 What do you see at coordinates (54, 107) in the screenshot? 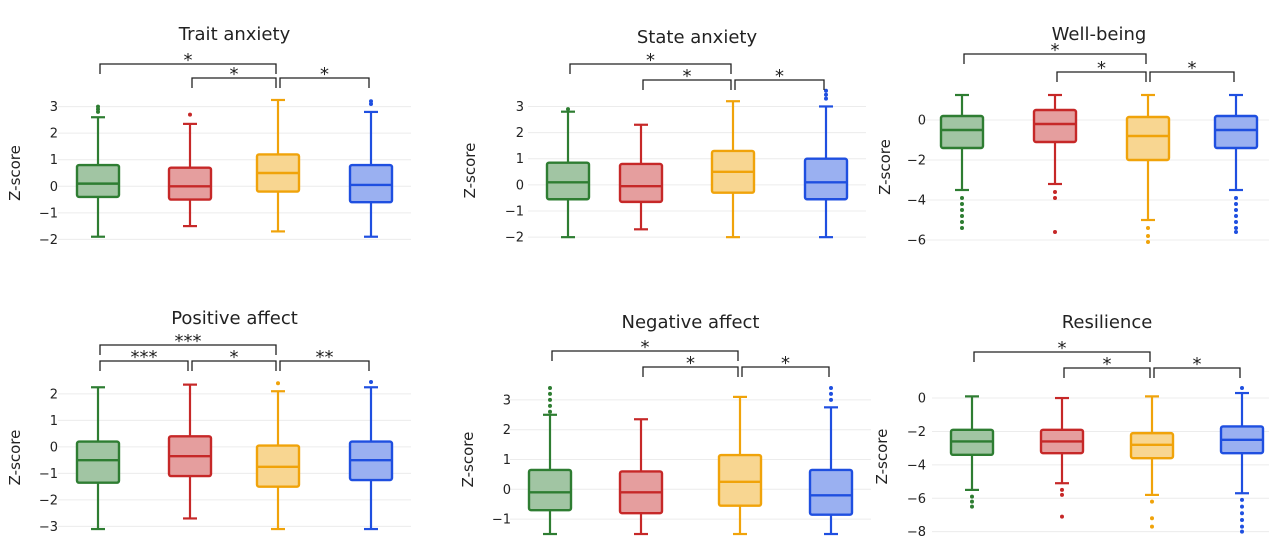
I see `y-tick-label: 3` at bounding box center [54, 107].